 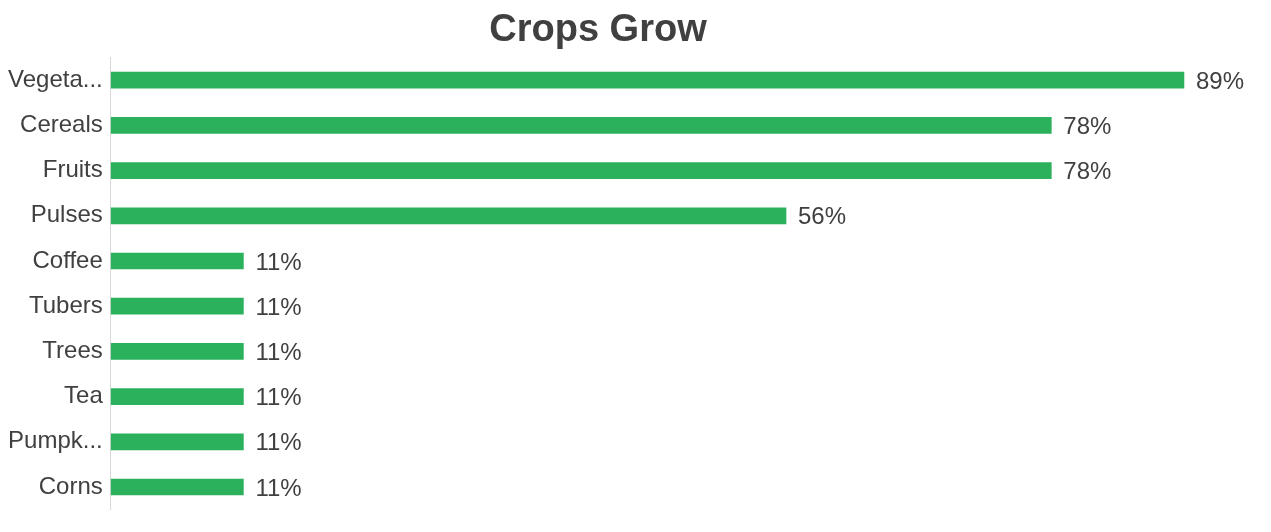 What do you see at coordinates (72, 169) in the screenshot?
I see `y-tick-label: Fruits` at bounding box center [72, 169].